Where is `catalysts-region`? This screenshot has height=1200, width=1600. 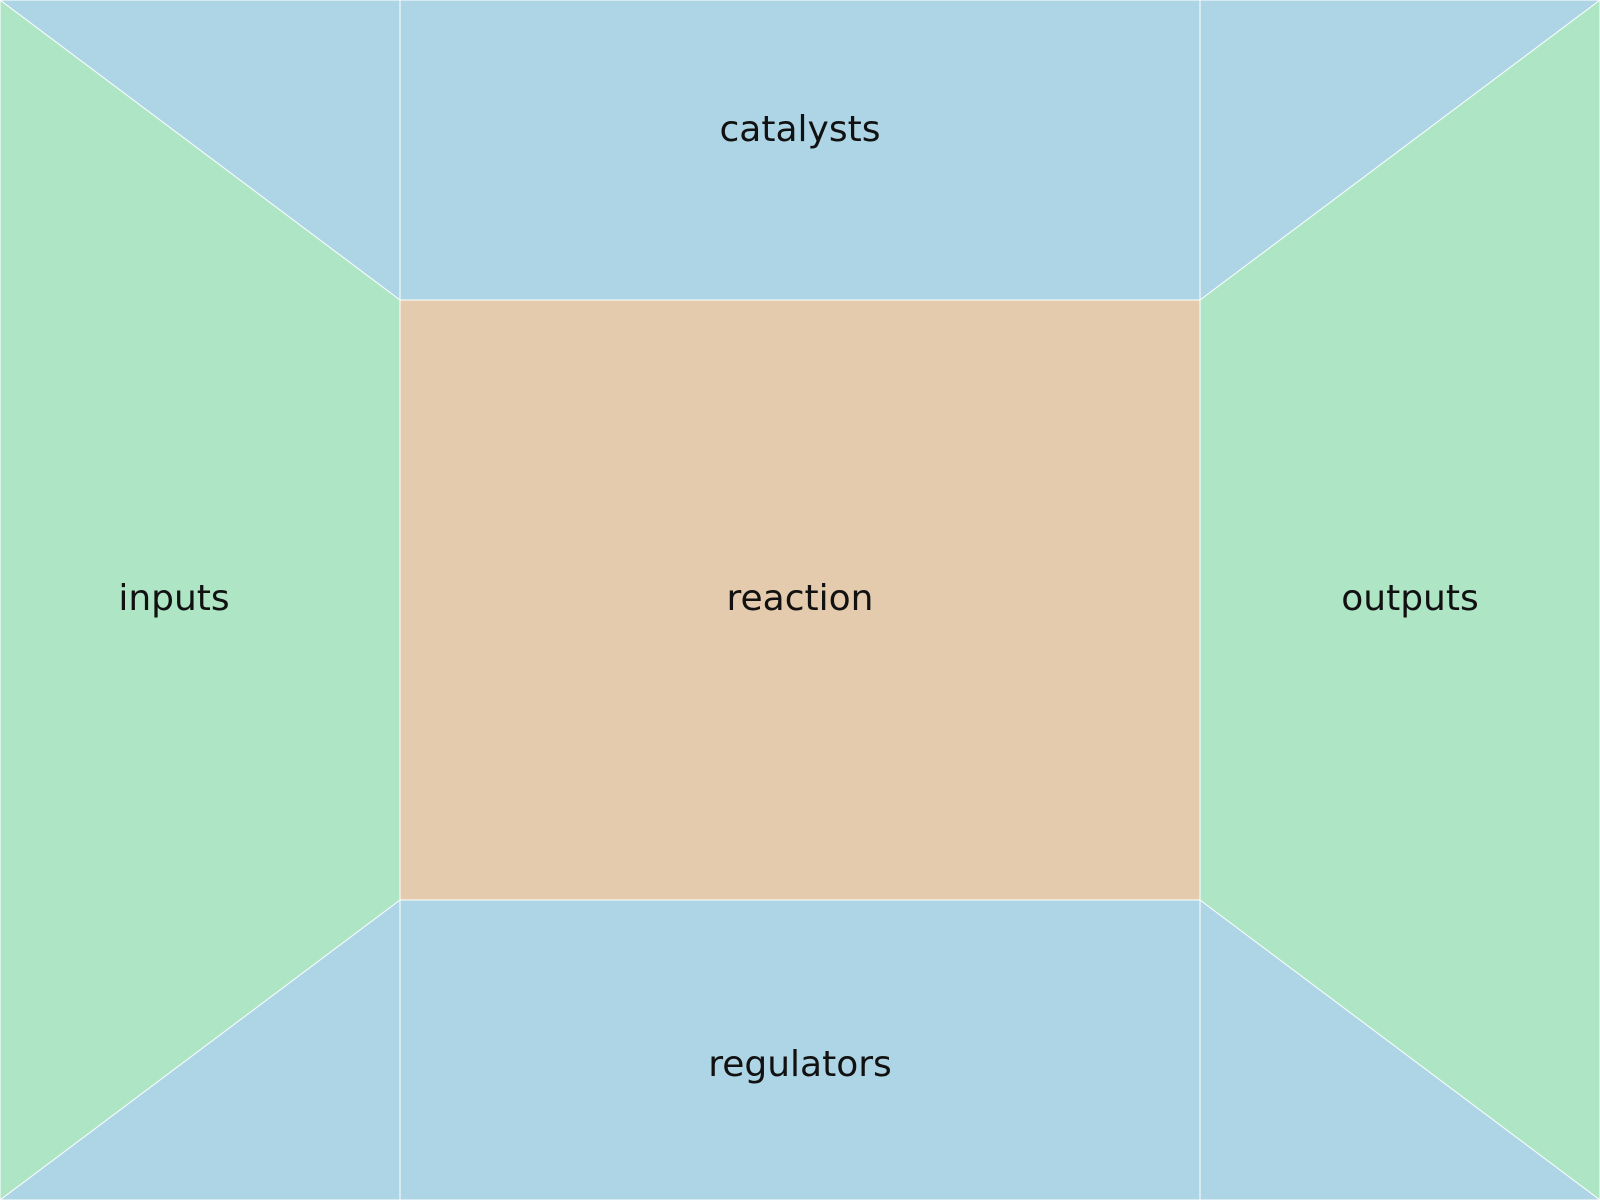 catalysts-region is located at coordinates (800, 150).